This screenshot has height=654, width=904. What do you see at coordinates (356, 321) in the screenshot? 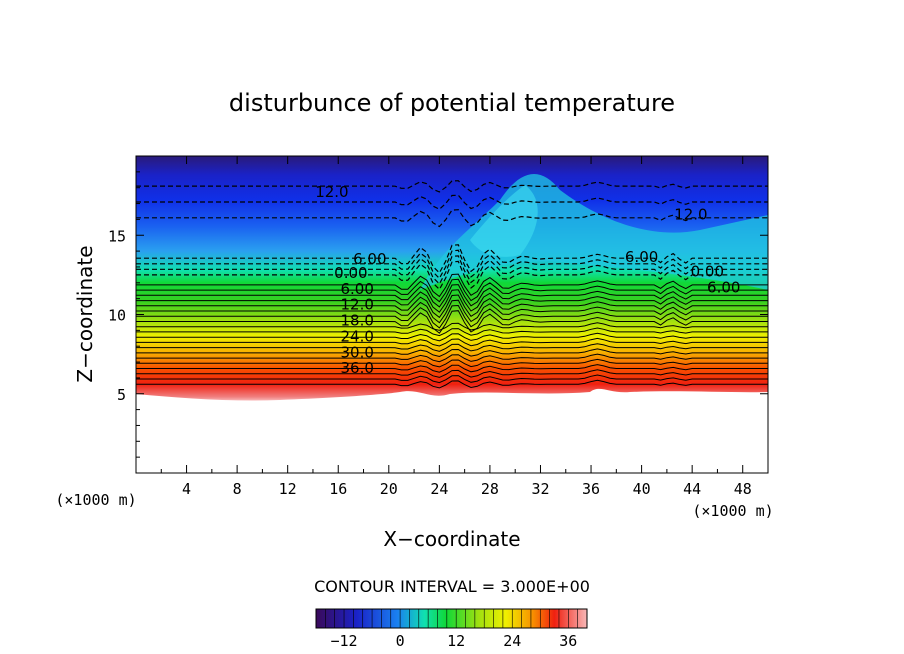
I see `contour-label: 18.0` at bounding box center [356, 321].